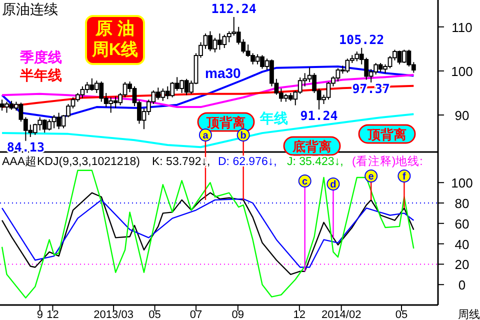  I want to click on x-tick-label: 09, so click(238, 314).